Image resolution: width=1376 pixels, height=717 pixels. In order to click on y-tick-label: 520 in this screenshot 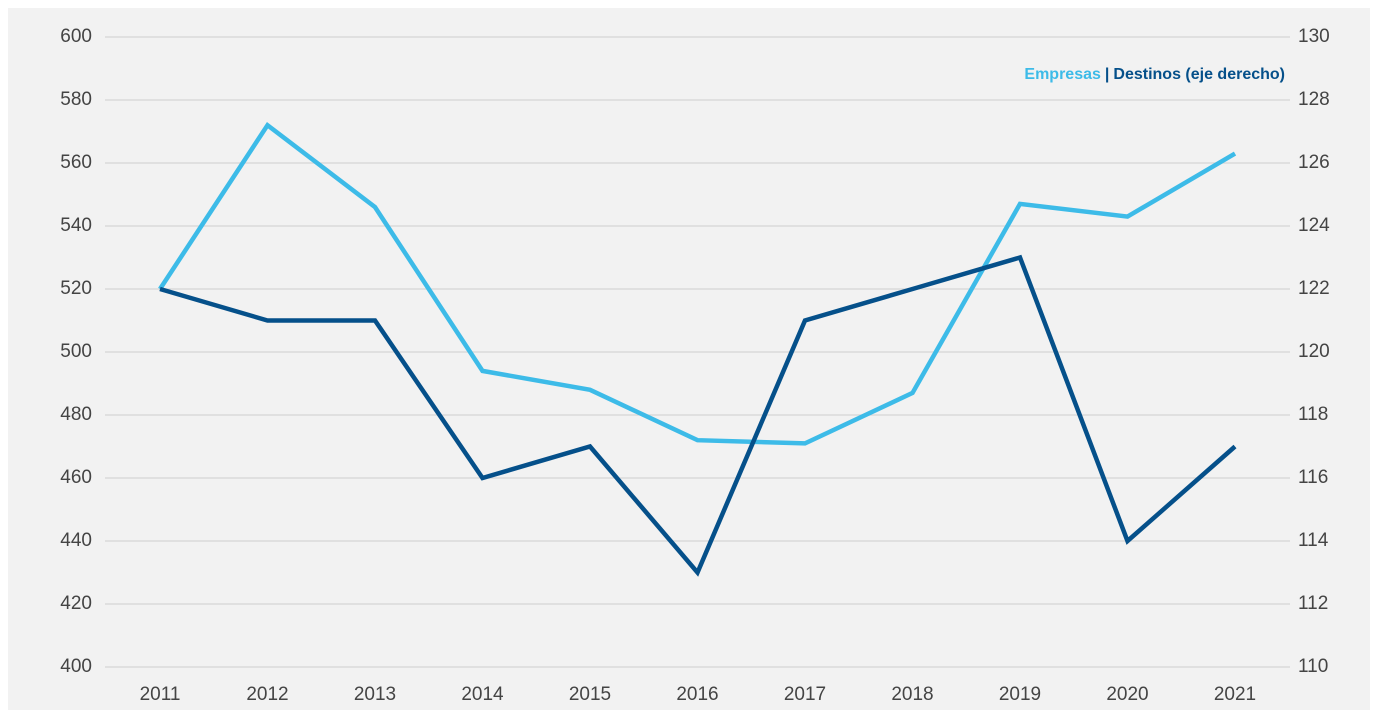, I will do `click(76, 288)`.